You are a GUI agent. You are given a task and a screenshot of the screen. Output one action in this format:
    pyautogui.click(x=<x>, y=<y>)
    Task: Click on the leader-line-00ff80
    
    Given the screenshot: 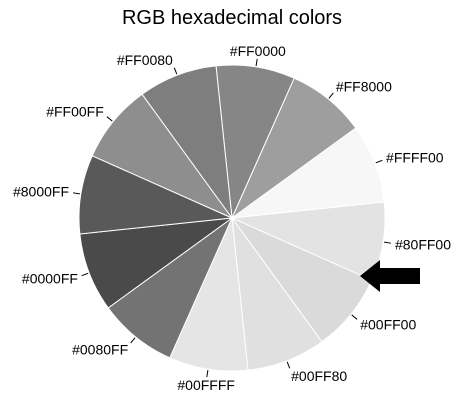 What is the action you would take?
    pyautogui.click(x=288, y=365)
    